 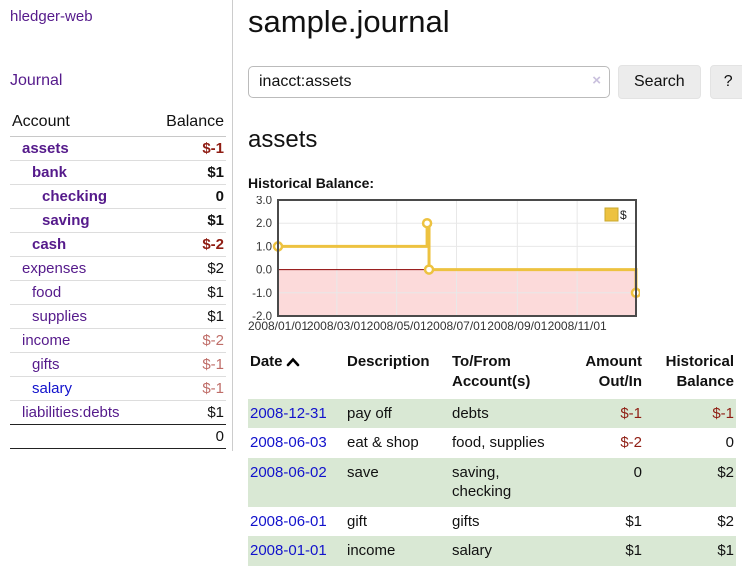 I want to click on transaction-amount: $-2, so click(x=631, y=442).